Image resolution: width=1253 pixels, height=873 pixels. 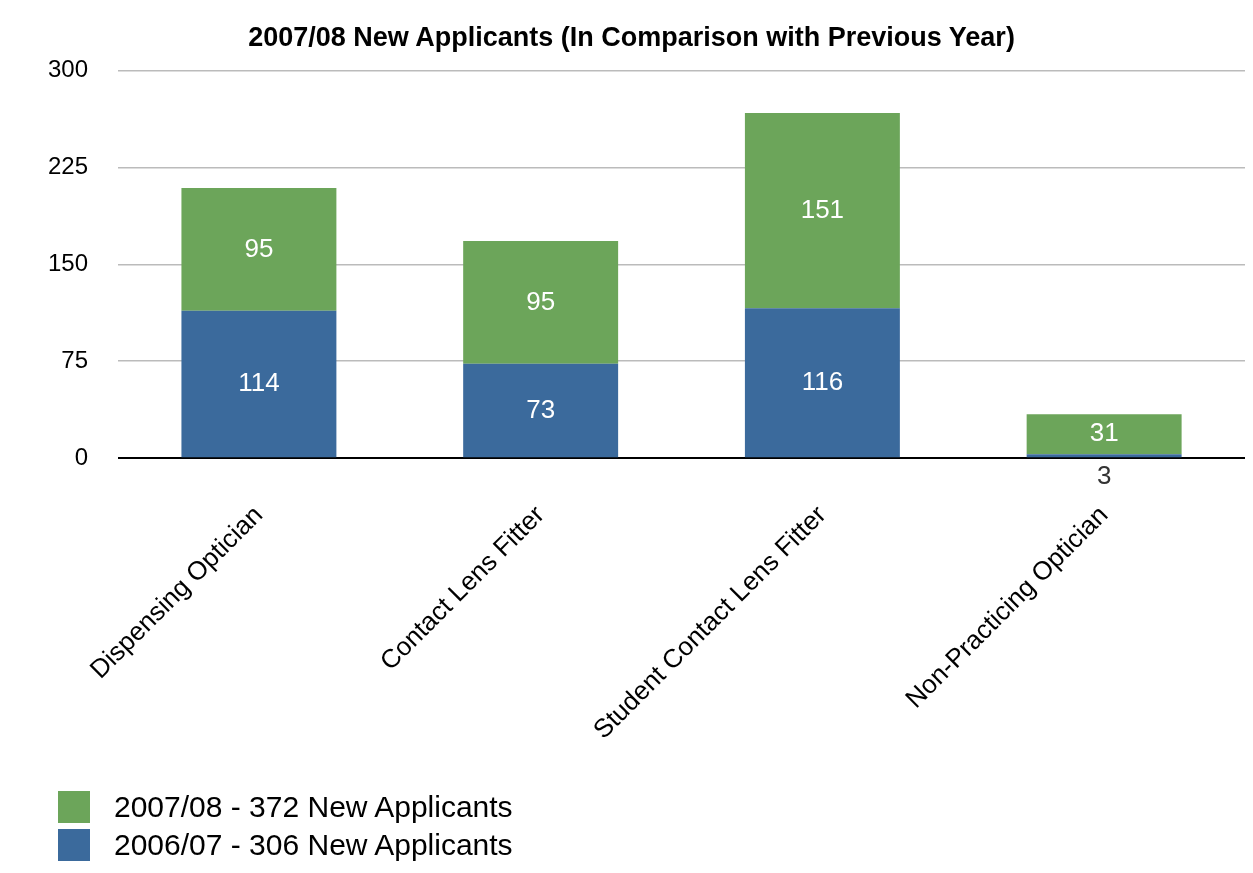 What do you see at coordinates (81, 456) in the screenshot?
I see `y-tick-label: 0` at bounding box center [81, 456].